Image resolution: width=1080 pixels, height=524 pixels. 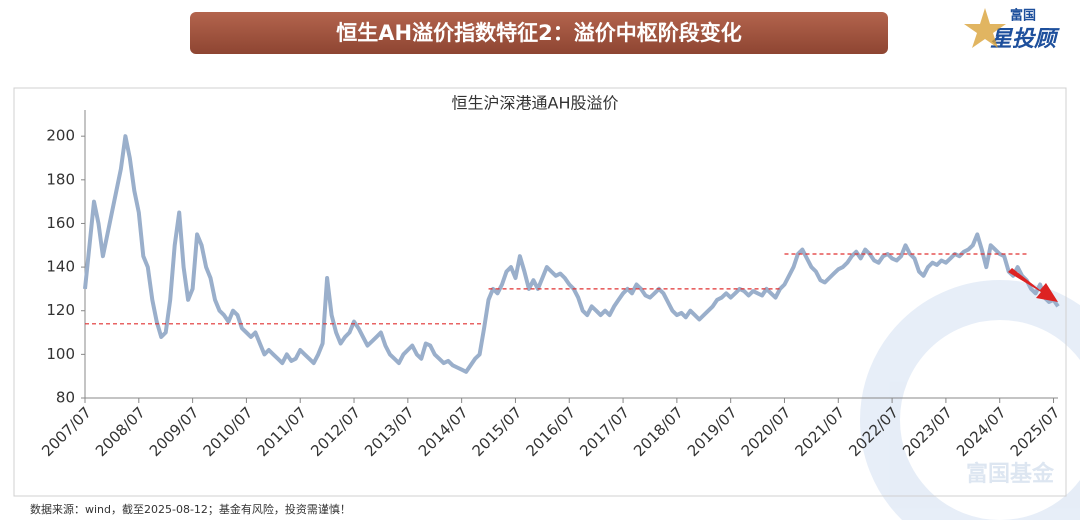 What do you see at coordinates (981, 431) in the screenshot?
I see `x-tick-label: 2024/07` at bounding box center [981, 431].